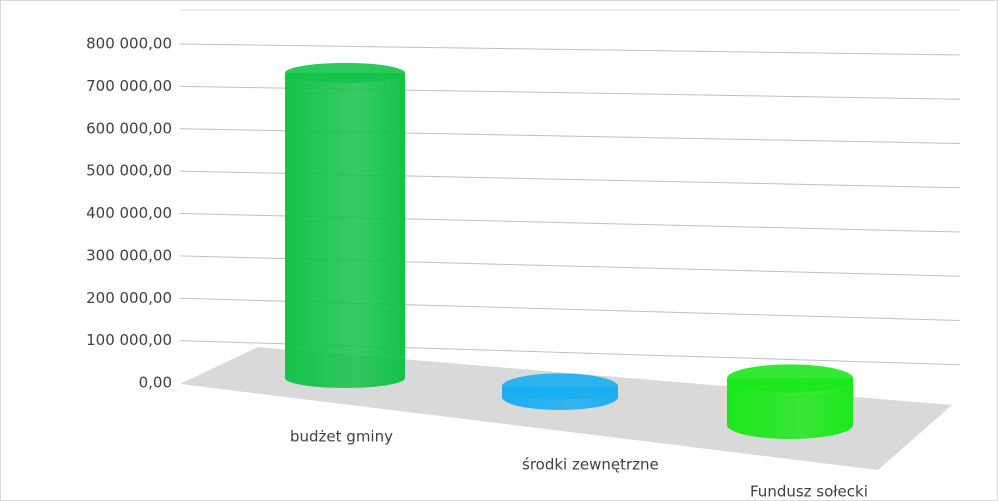 The width and height of the screenshot is (998, 501). Describe the element at coordinates (129, 255) in the screenshot. I see `y-tick-label: 300 000,00` at that location.